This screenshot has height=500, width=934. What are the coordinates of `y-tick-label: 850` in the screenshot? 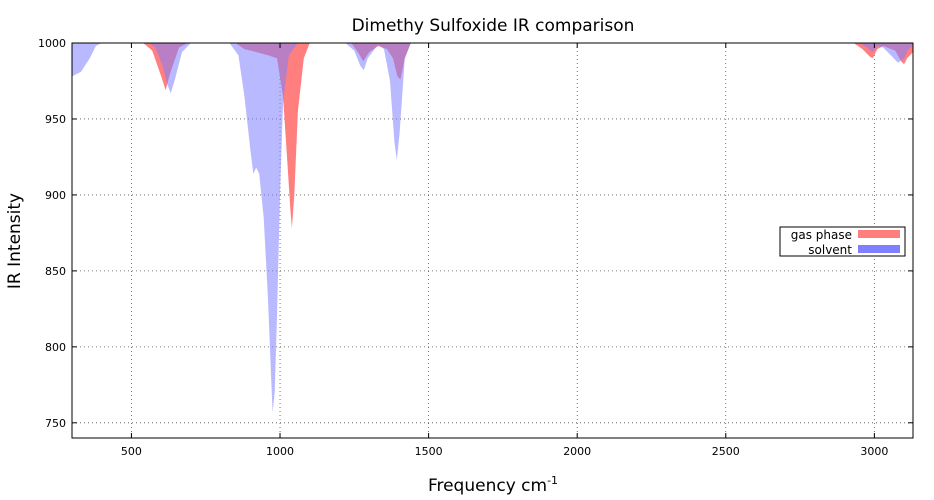 It's located at (55, 271).